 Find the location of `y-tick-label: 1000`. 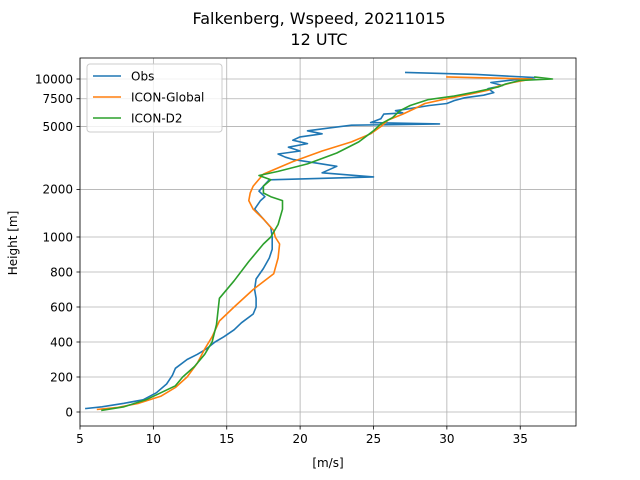

y-tick-label: 1000 is located at coordinates (57, 237).